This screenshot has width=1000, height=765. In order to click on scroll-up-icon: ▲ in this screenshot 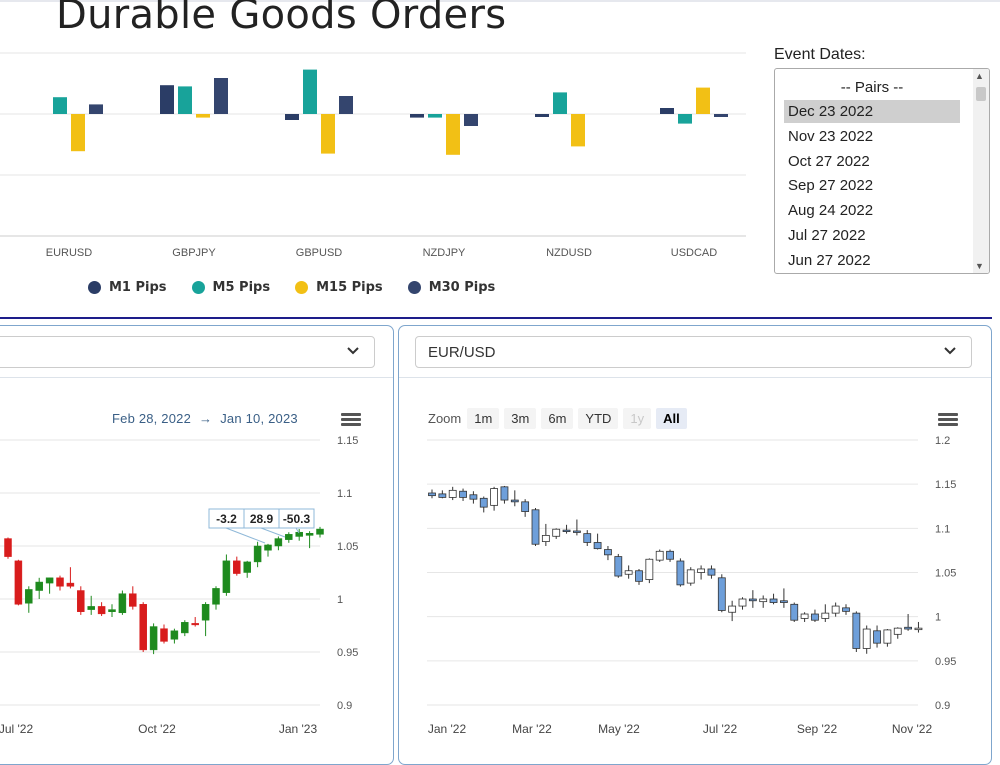, I will do `click(979, 76)`.